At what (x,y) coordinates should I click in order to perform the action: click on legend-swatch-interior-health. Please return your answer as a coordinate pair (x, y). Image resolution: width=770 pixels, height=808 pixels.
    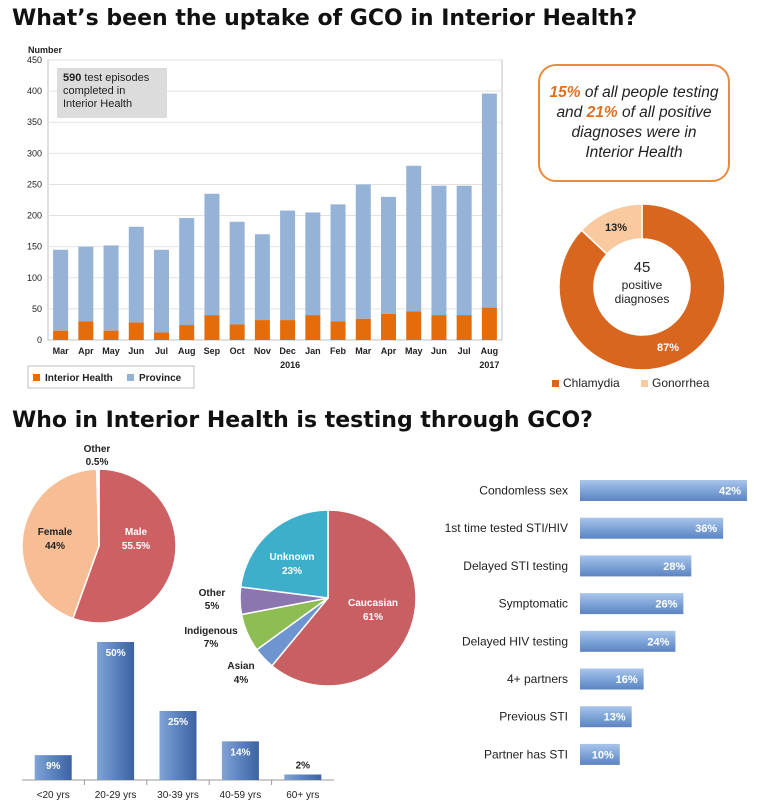
    Looking at the image, I should click on (36, 377).